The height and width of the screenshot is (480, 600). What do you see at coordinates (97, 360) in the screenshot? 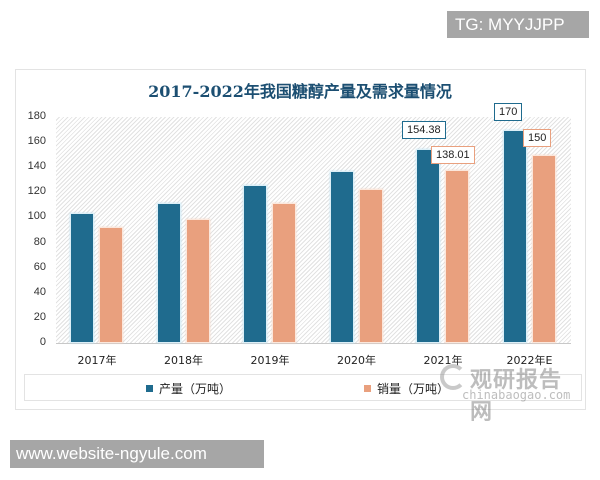
I see `x-tick-label: 2017年` at bounding box center [97, 360].